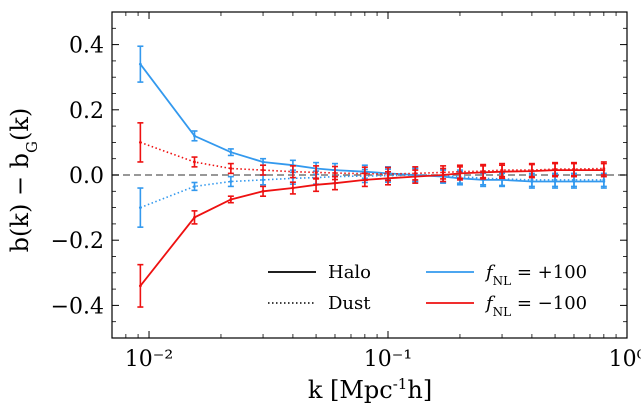  What do you see at coordinates (319, 303) in the screenshot?
I see `legend-item-1: Dust` at bounding box center [319, 303].